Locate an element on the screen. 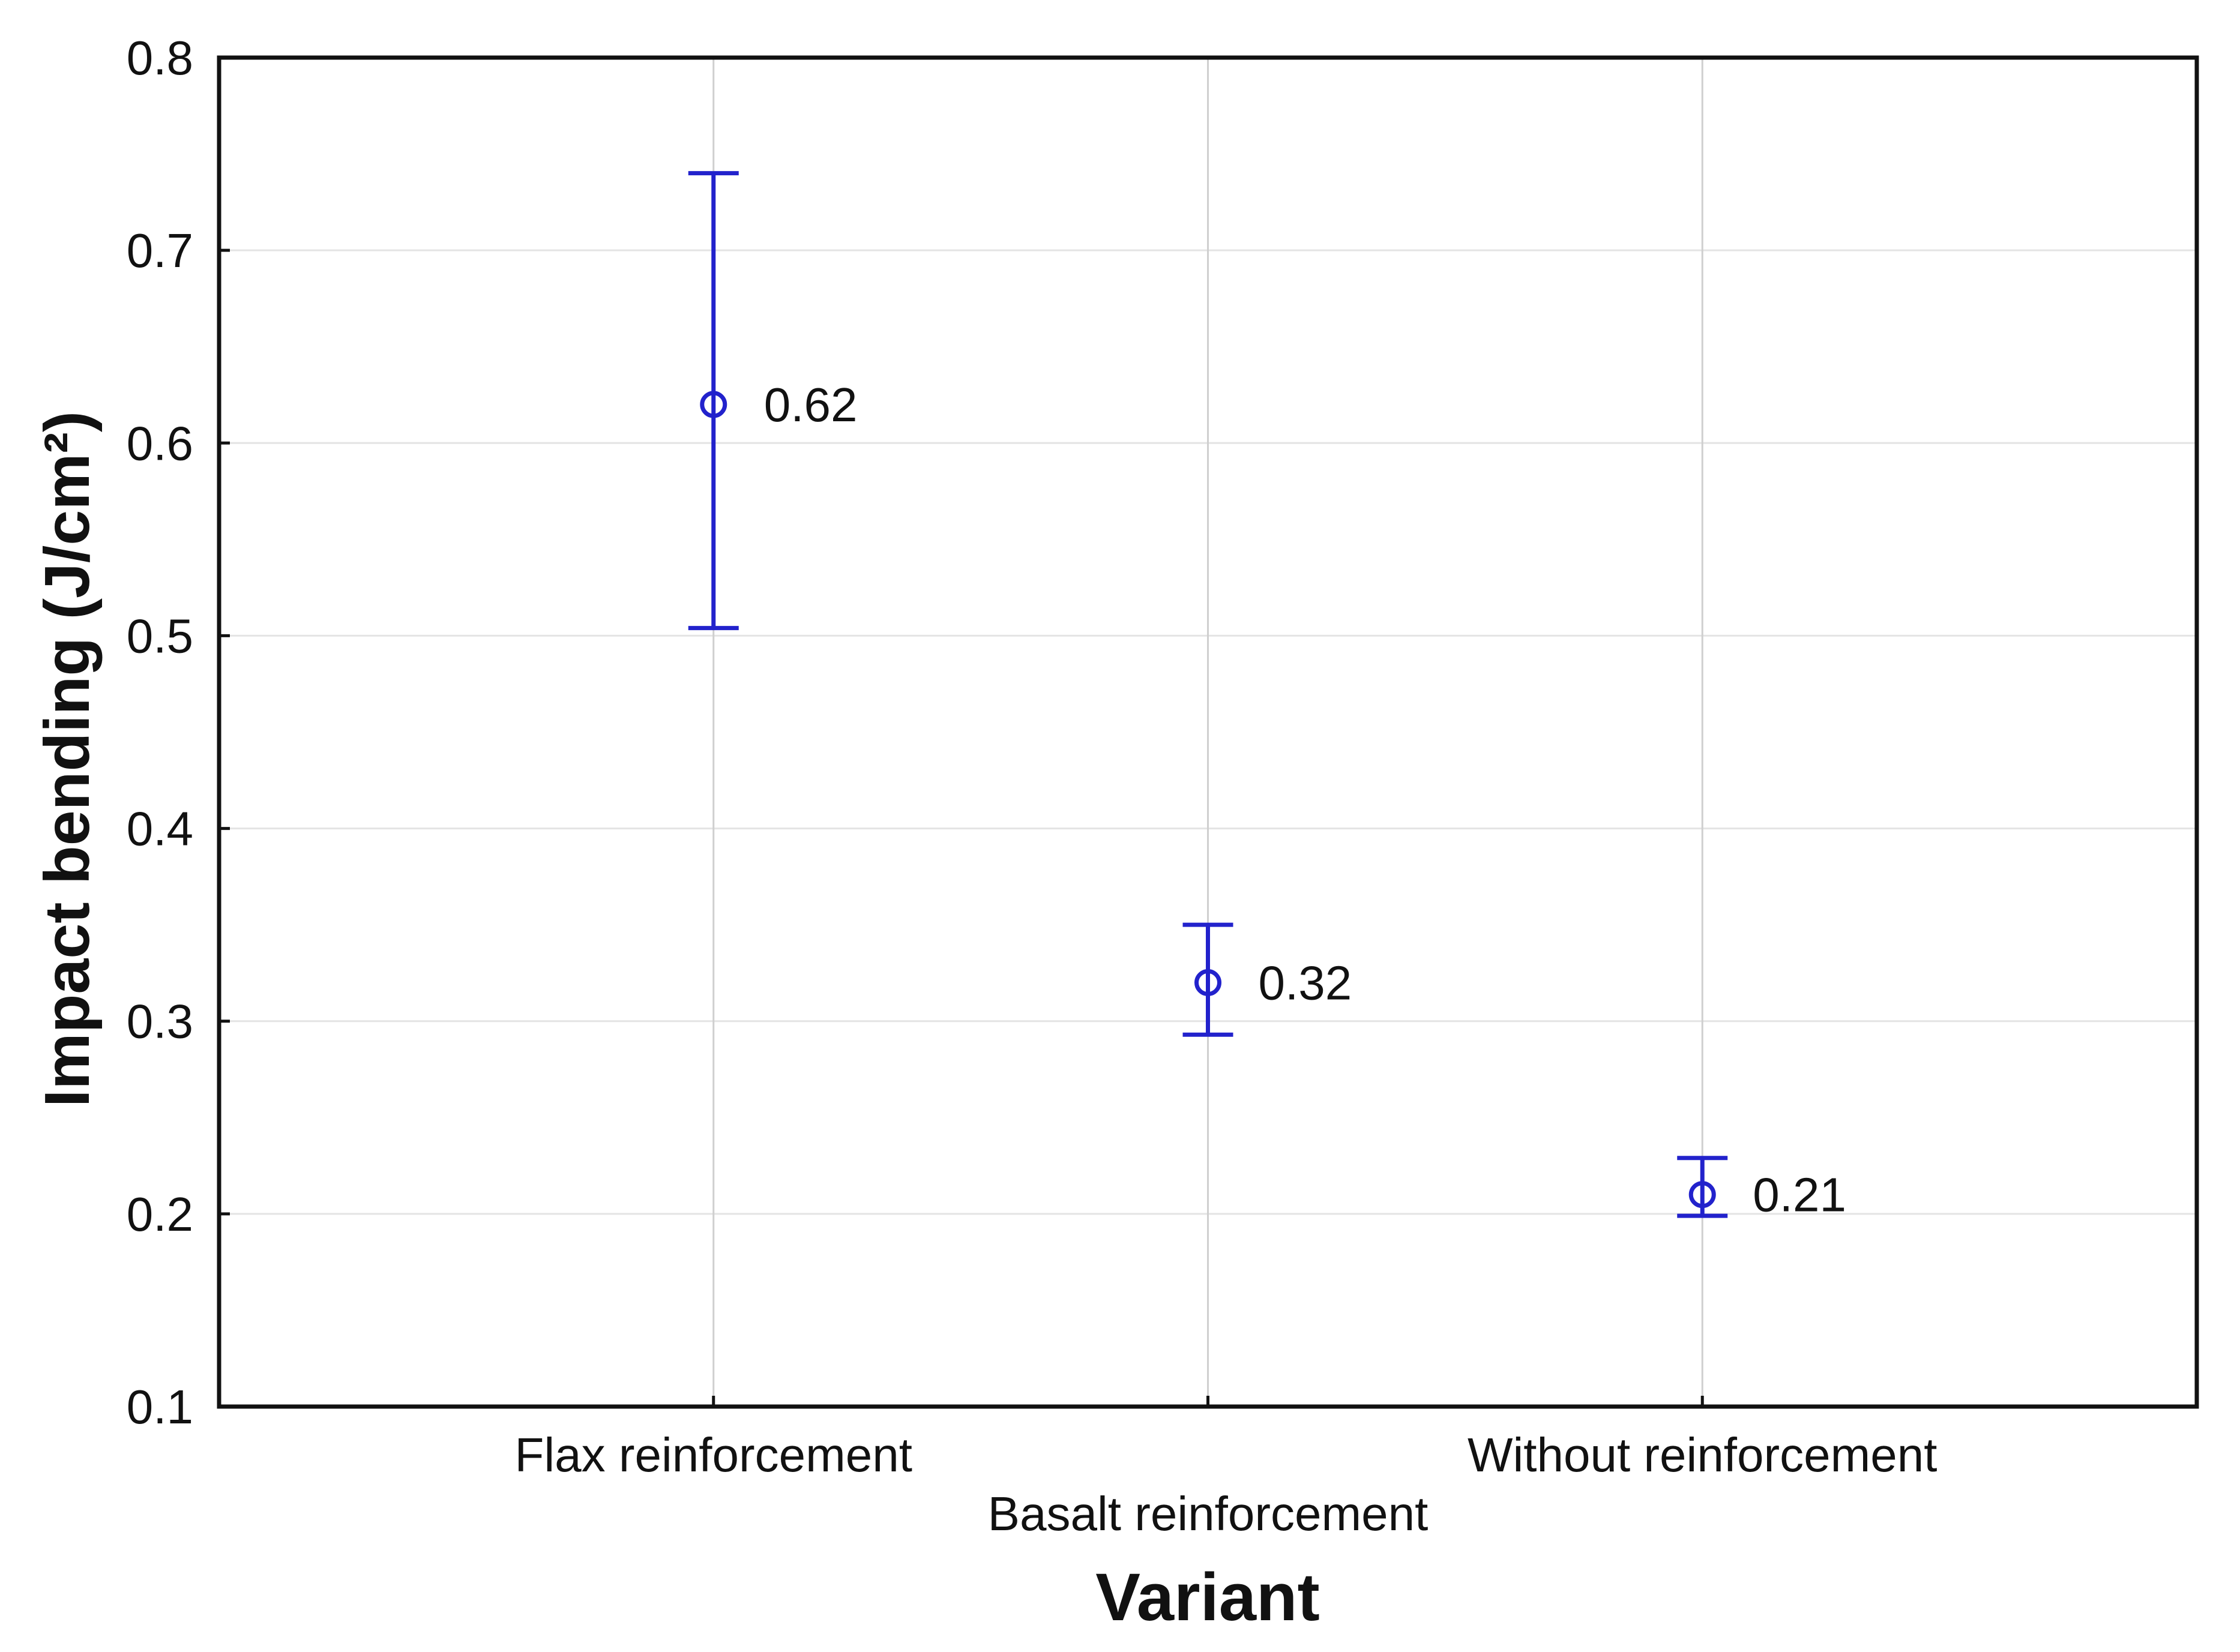 Image resolution: width=2240 pixels, height=1652 pixels. tick-labels-layer: 0.1 0.2 0.3 0.4 0.5 0.6 0.7 0.8 is located at coordinates (160, 732).